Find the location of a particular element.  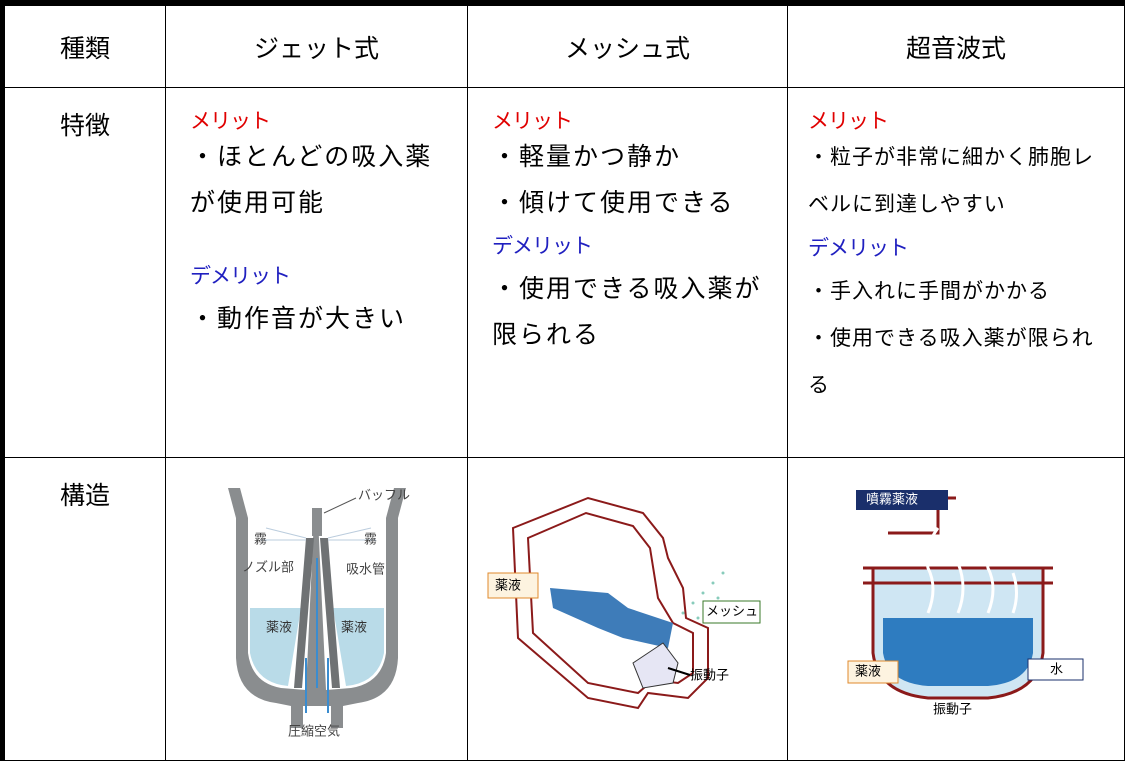

header-cell: 超音波式 is located at coordinates (956, 45).